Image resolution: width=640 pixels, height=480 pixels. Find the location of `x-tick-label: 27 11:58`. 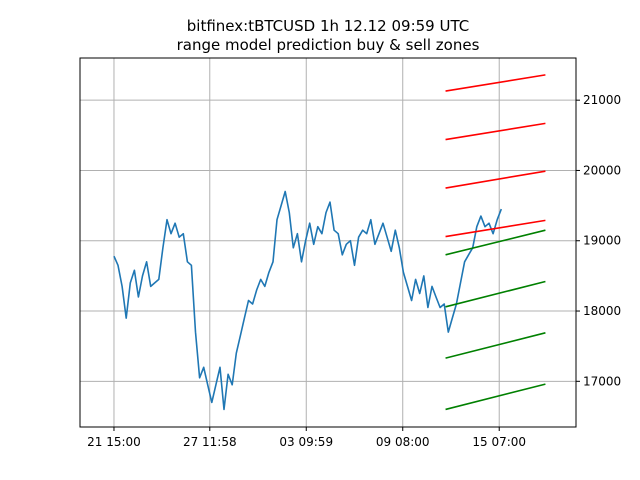

x-tick-label: 27 11:58 is located at coordinates (210, 442).